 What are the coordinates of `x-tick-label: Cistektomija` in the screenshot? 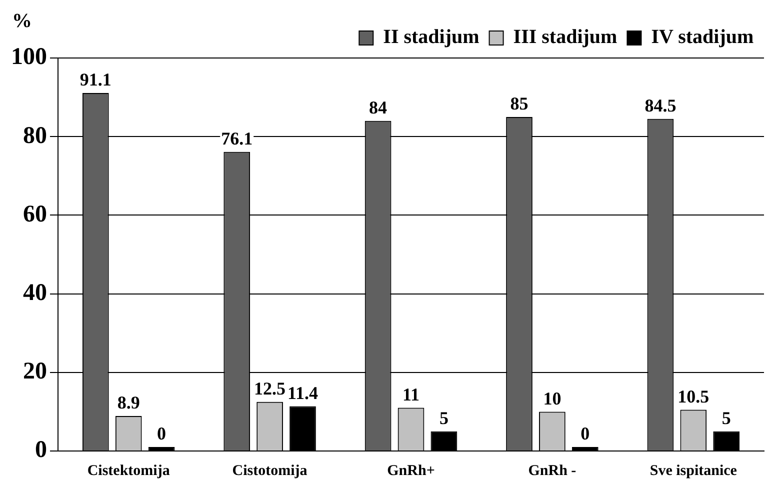 It's located at (128, 470).